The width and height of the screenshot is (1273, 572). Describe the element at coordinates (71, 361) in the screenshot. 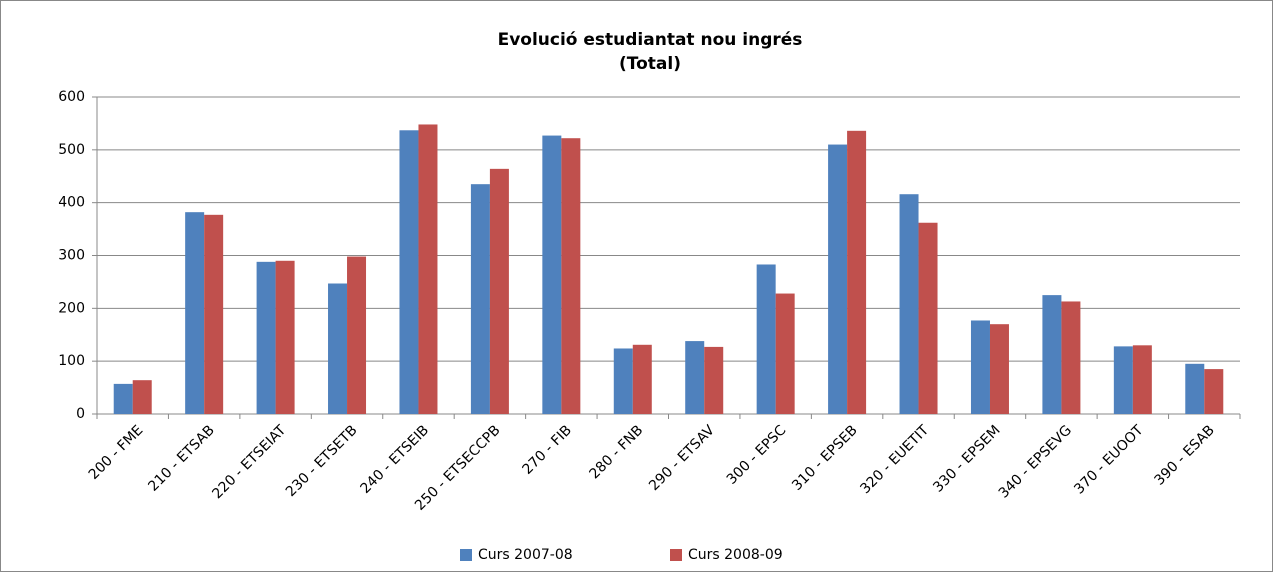

I see `y-tick-label: 100` at that location.